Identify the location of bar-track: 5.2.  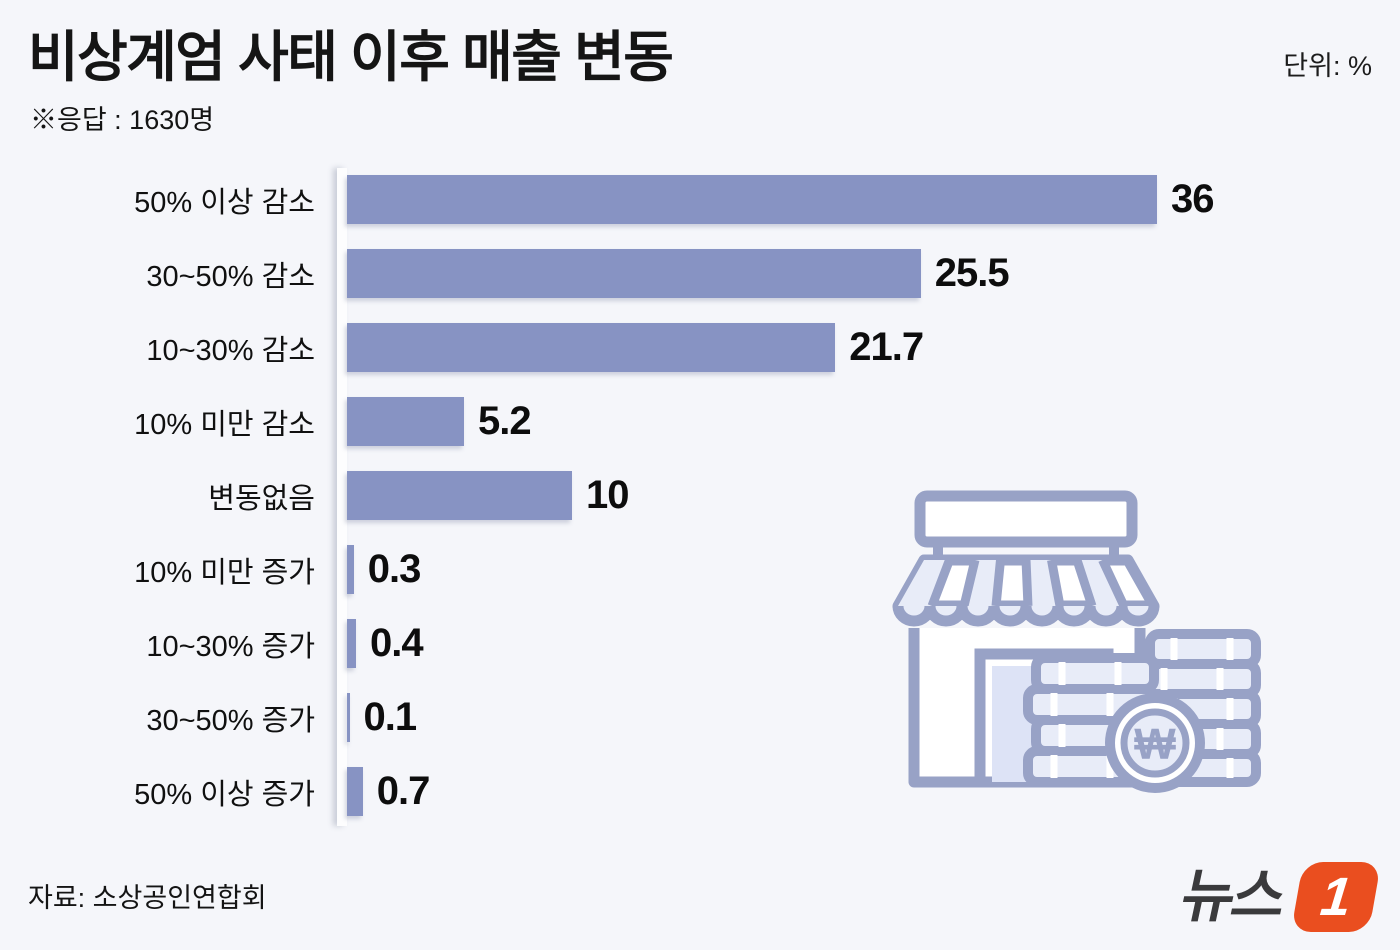
(866, 421).